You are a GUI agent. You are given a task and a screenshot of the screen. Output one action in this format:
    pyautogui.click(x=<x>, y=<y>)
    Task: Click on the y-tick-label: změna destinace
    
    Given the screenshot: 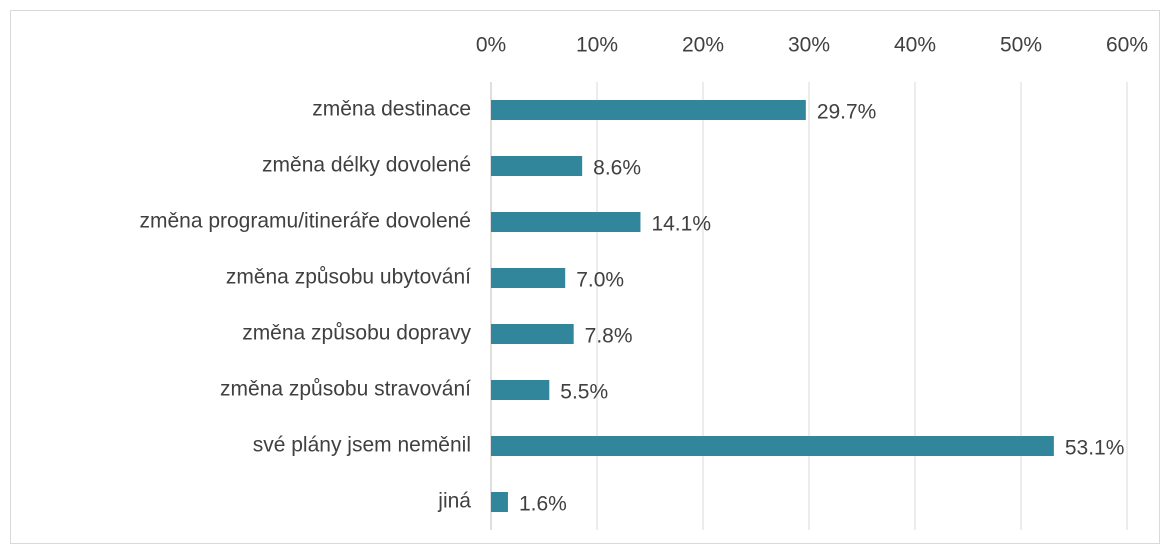 What is the action you would take?
    pyautogui.click(x=391, y=109)
    